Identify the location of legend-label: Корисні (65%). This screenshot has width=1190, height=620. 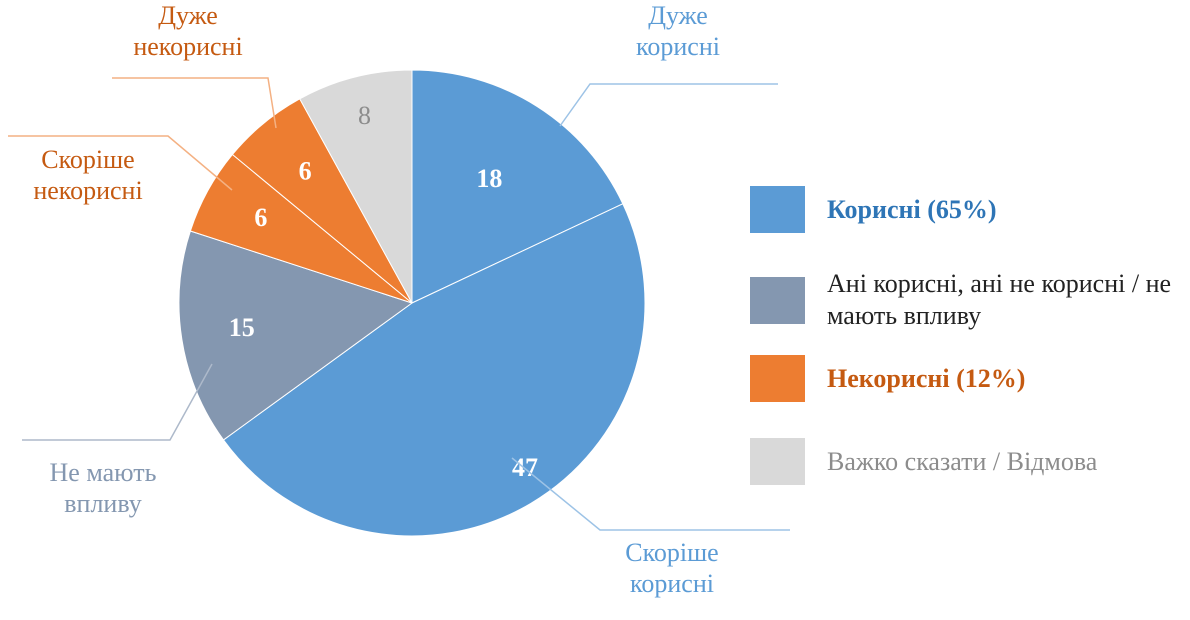
(912, 209).